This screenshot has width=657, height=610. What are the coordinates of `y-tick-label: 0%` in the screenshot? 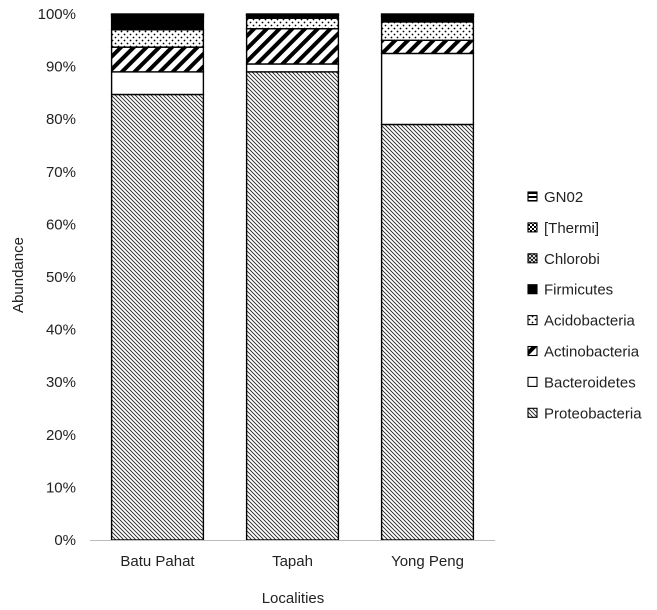 It's located at (65, 540).